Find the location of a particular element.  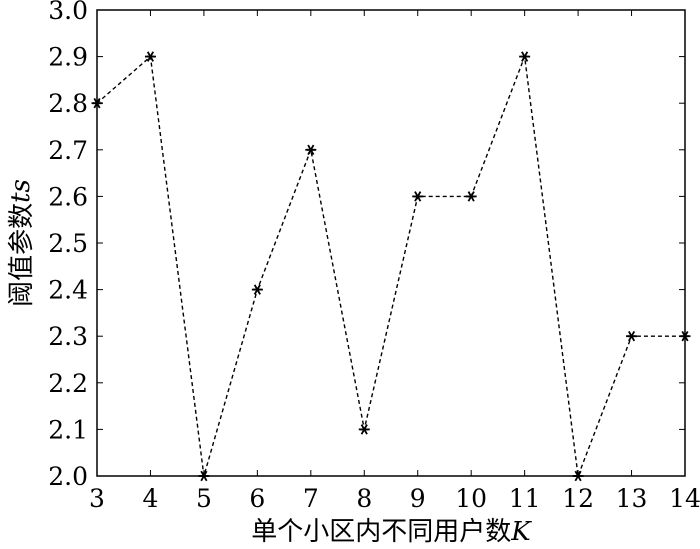

y-tick-label: 3.0 is located at coordinates (68, 12).